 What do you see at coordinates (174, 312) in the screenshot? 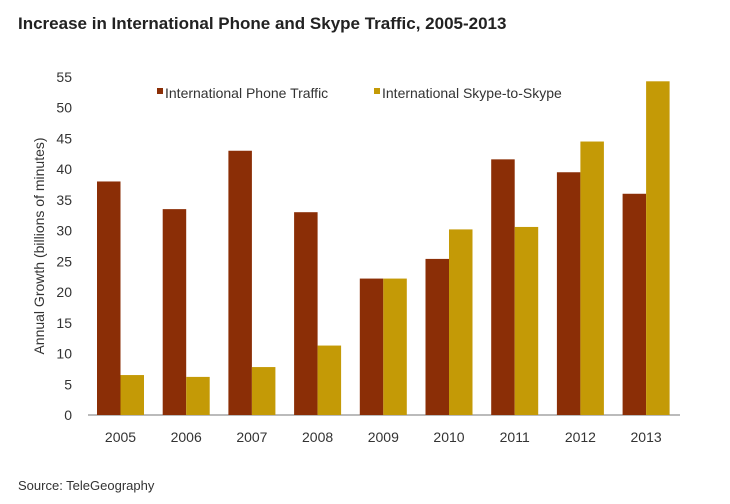
I see `bar-international-phone-traffic-2006` at bounding box center [174, 312].